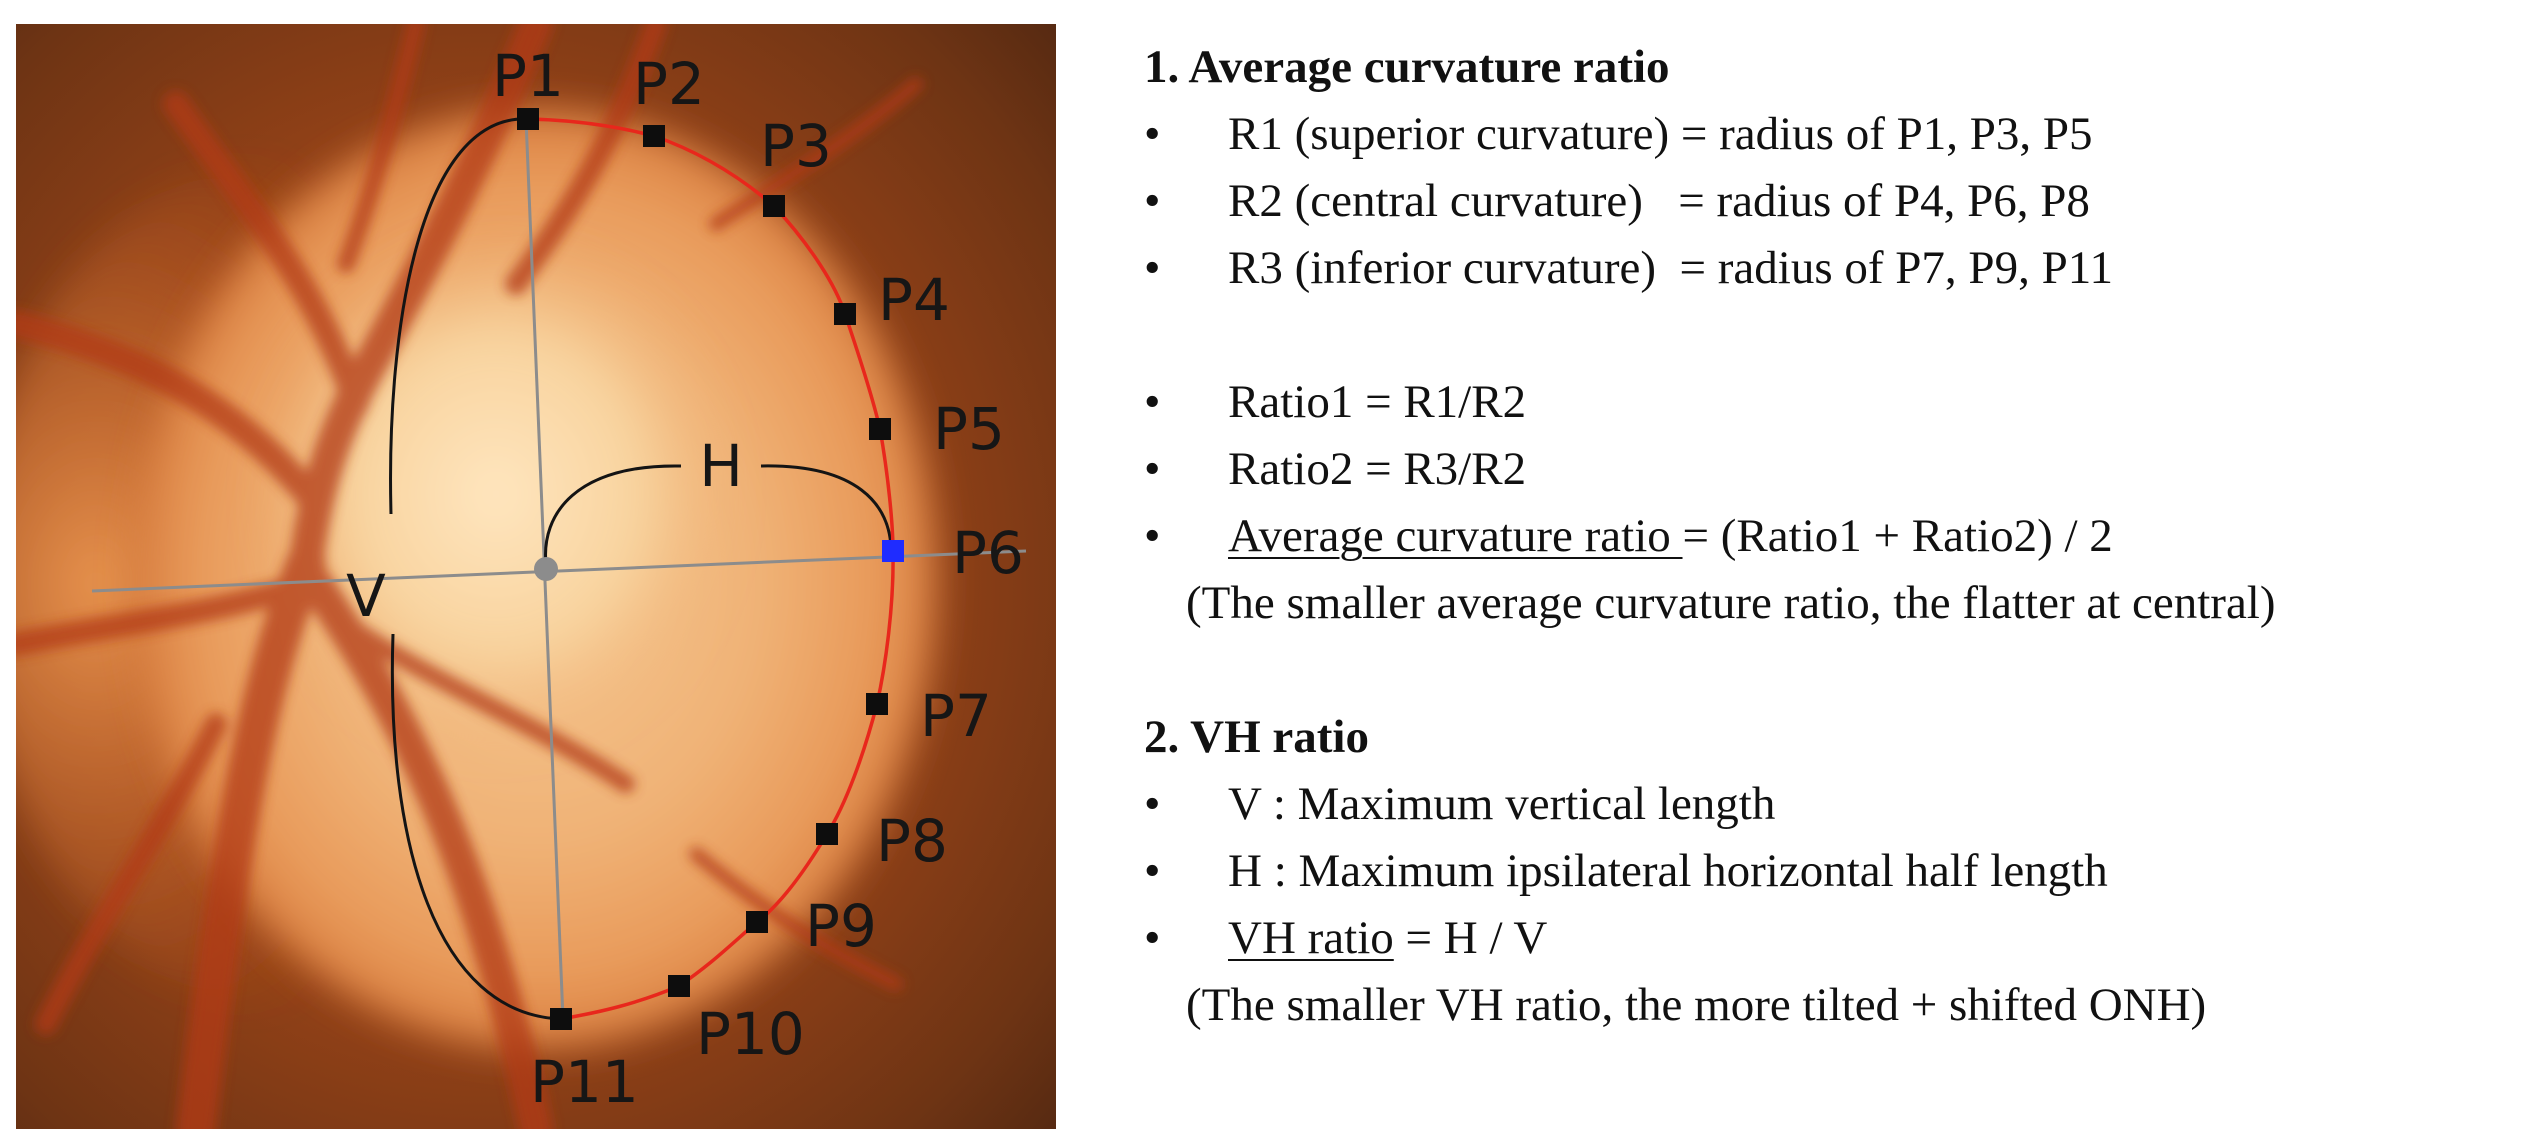 This screenshot has height=1139, width=2529. Describe the element at coordinates (459, 316) in the screenshot. I see `v-brace-upper` at that location.